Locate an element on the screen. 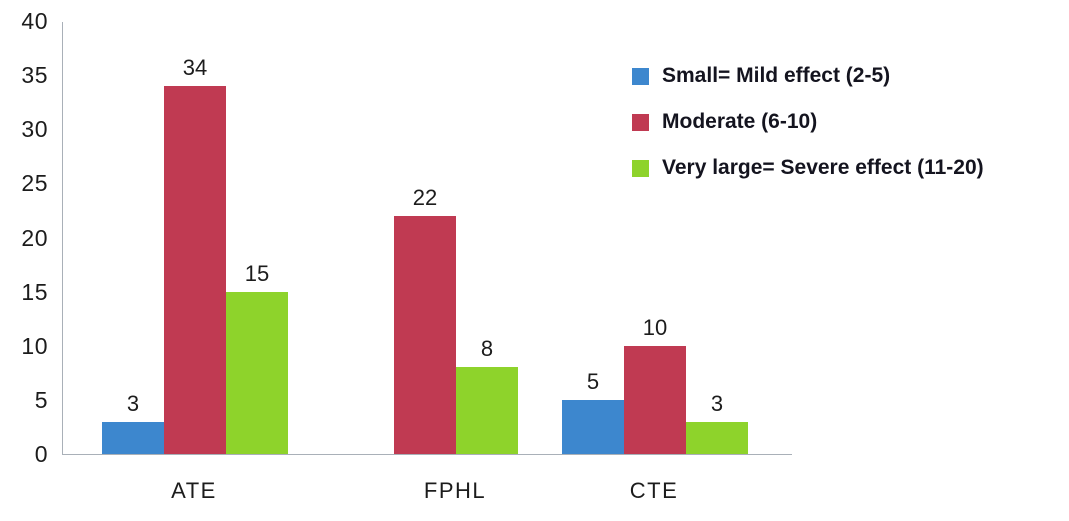  y-axis: 0 5 10 15 20 25 30 35 40 is located at coordinates (24, 237).